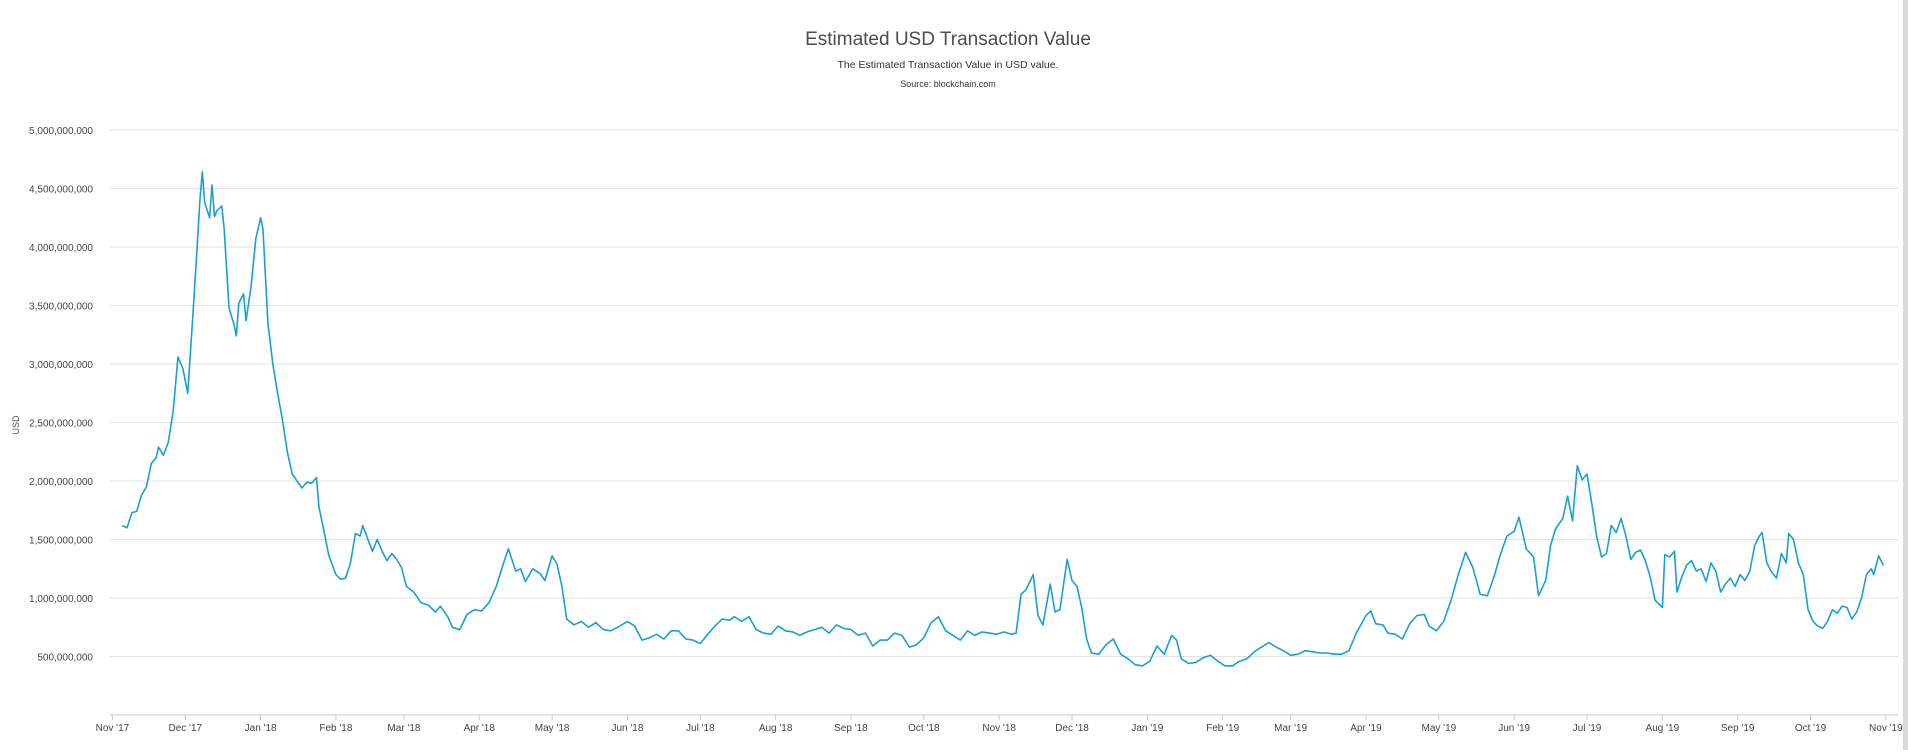 The width and height of the screenshot is (1908, 755). Describe the element at coordinates (1663, 728) in the screenshot. I see `x-tick-label: Aug '19` at that location.